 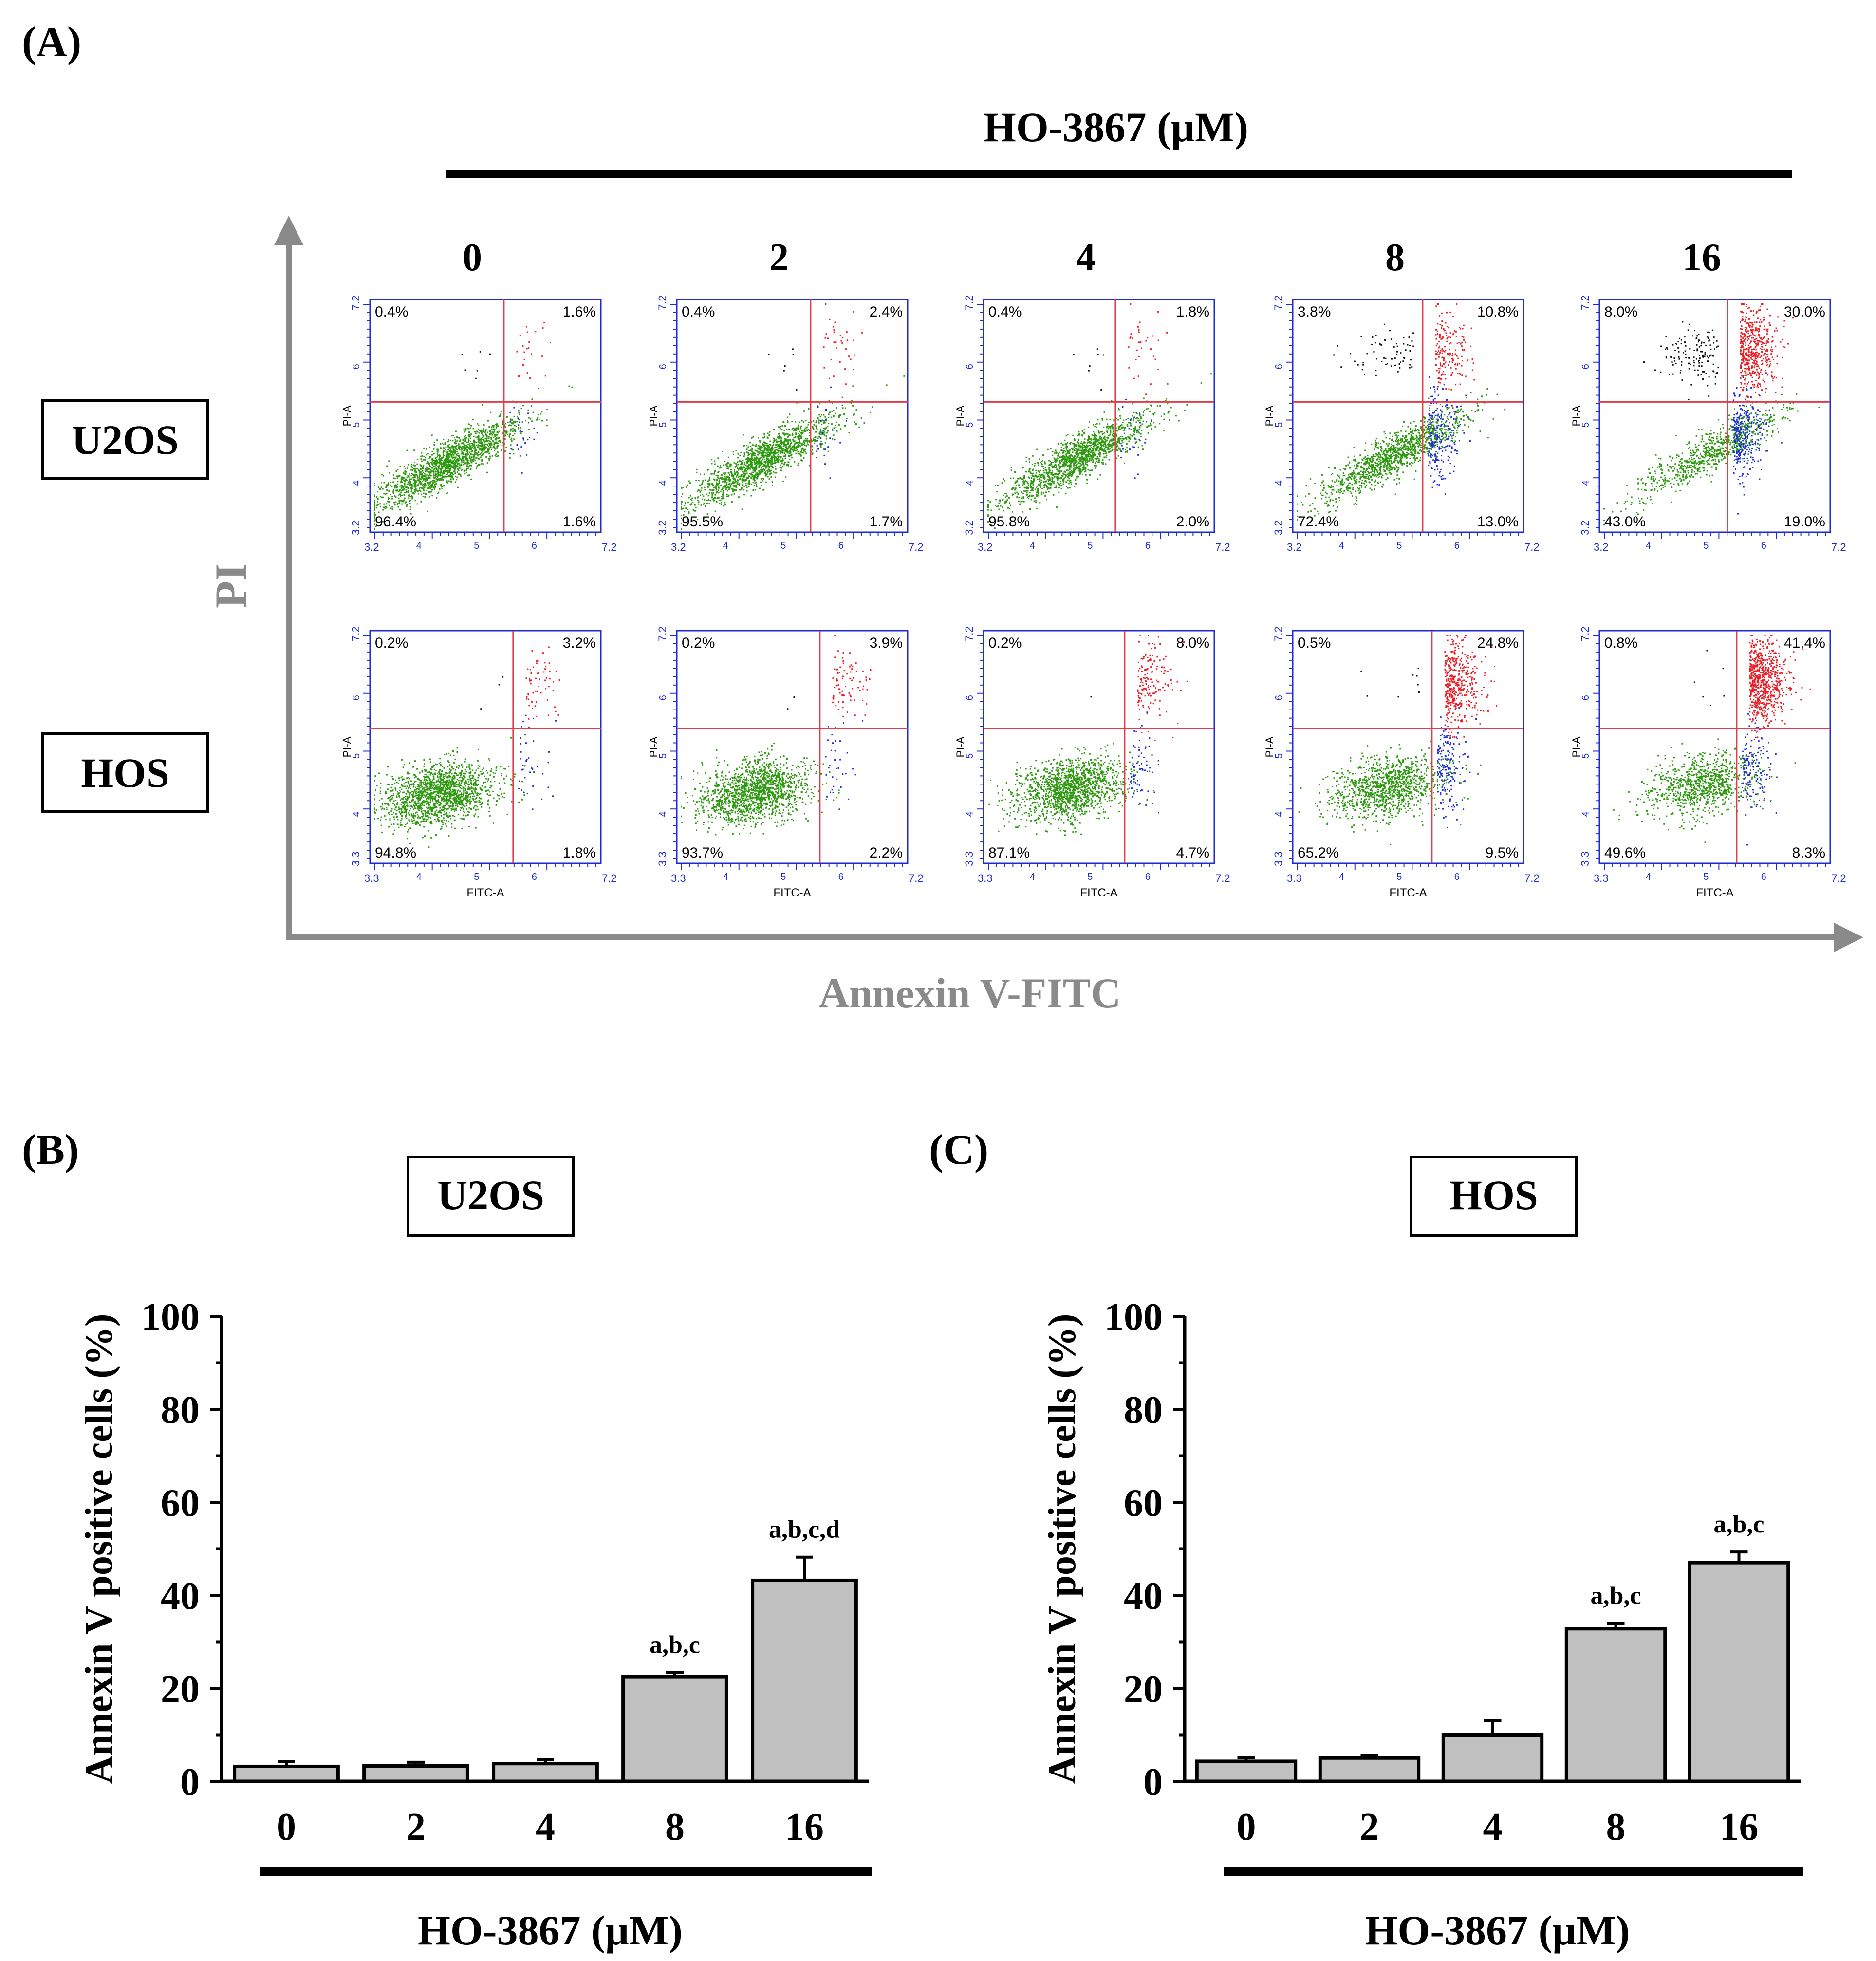 I want to click on cell-line-box-u2os, so click(x=125, y=439).